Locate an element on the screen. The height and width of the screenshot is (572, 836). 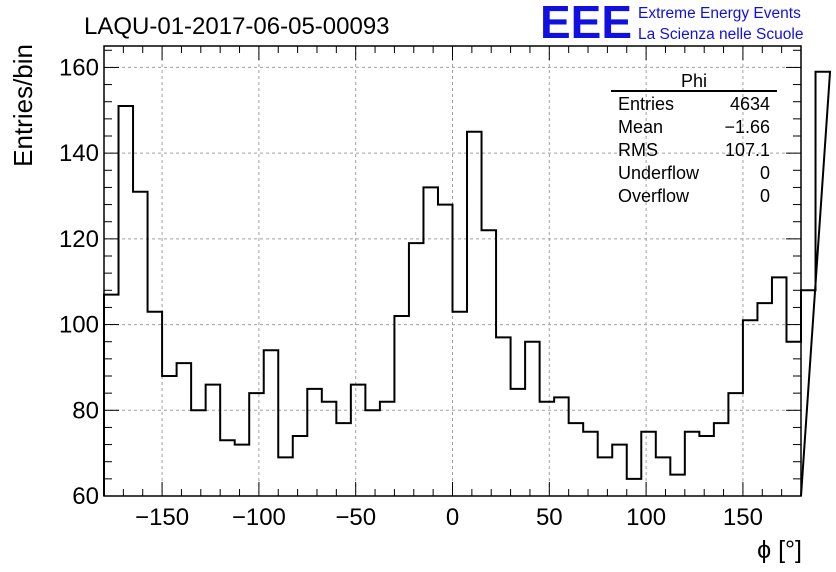
x-tick-label: −100 is located at coordinates (259, 517).